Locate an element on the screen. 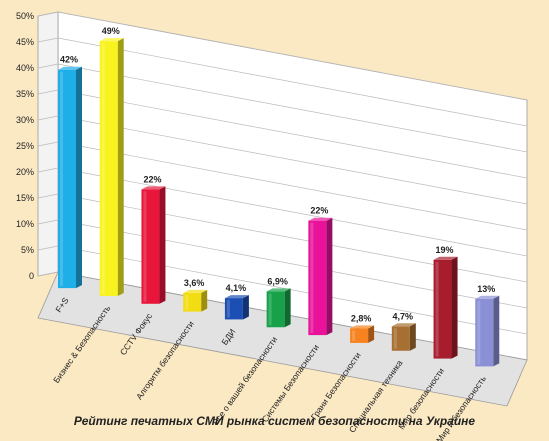 This screenshot has width=549, height=441. data-label: 13% is located at coordinates (486, 289).